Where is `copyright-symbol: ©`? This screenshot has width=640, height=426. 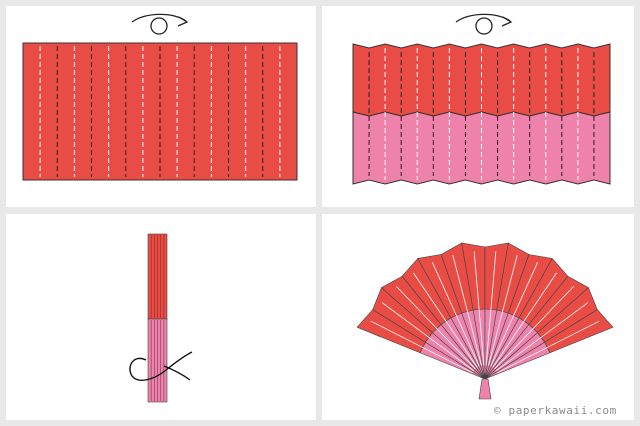
copyright-symbol: © is located at coordinates (498, 410).